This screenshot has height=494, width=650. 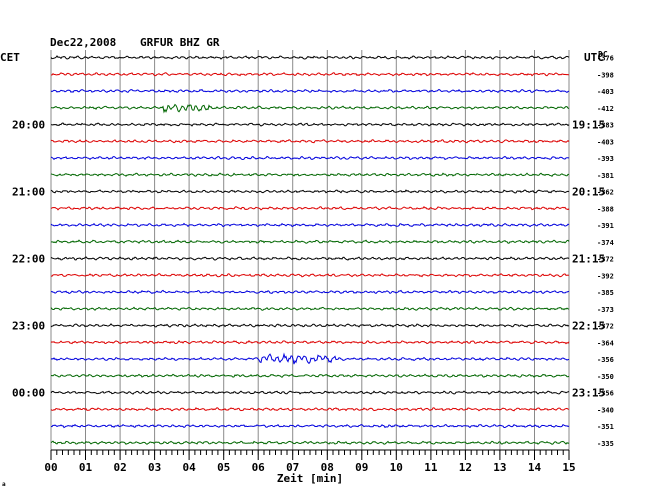 What do you see at coordinates (594, 57) in the screenshot?
I see `right-zone-label: UTC` at bounding box center [594, 57].